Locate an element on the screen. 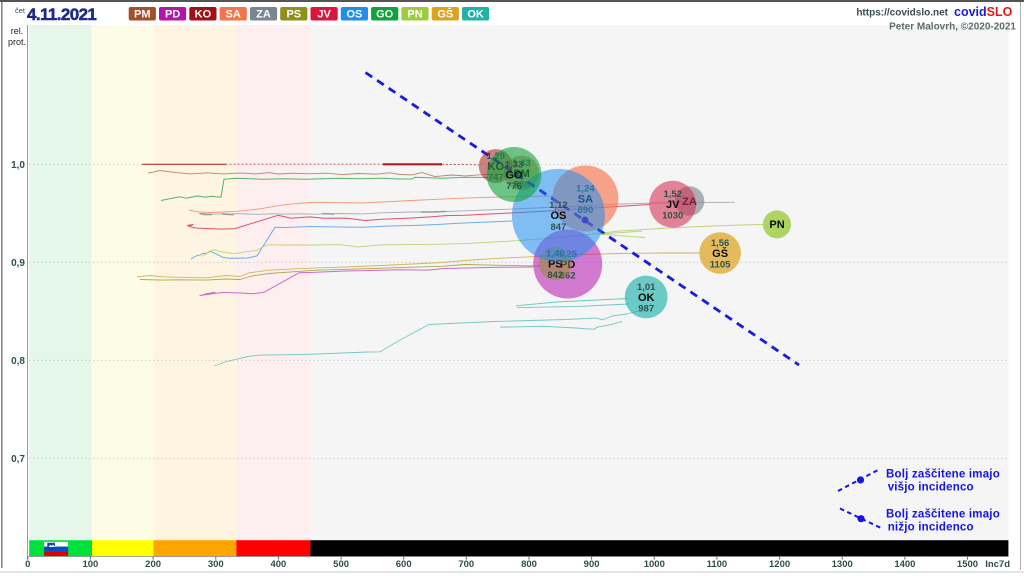  svg-text: 1100 is located at coordinates (717, 564).